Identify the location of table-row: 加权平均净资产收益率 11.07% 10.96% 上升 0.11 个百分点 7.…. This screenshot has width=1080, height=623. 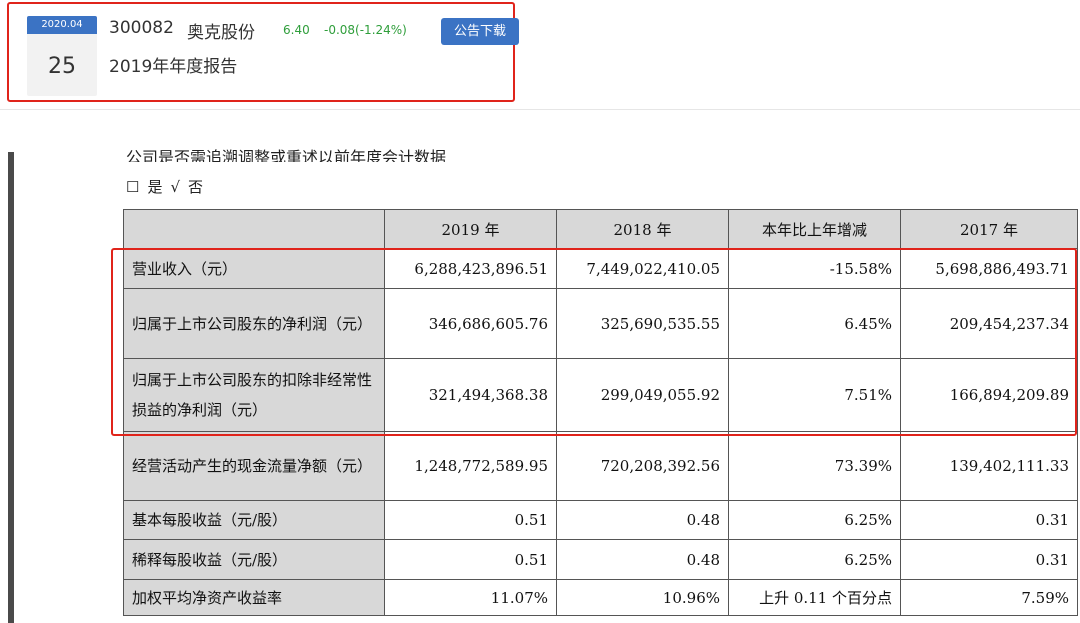
(600, 597).